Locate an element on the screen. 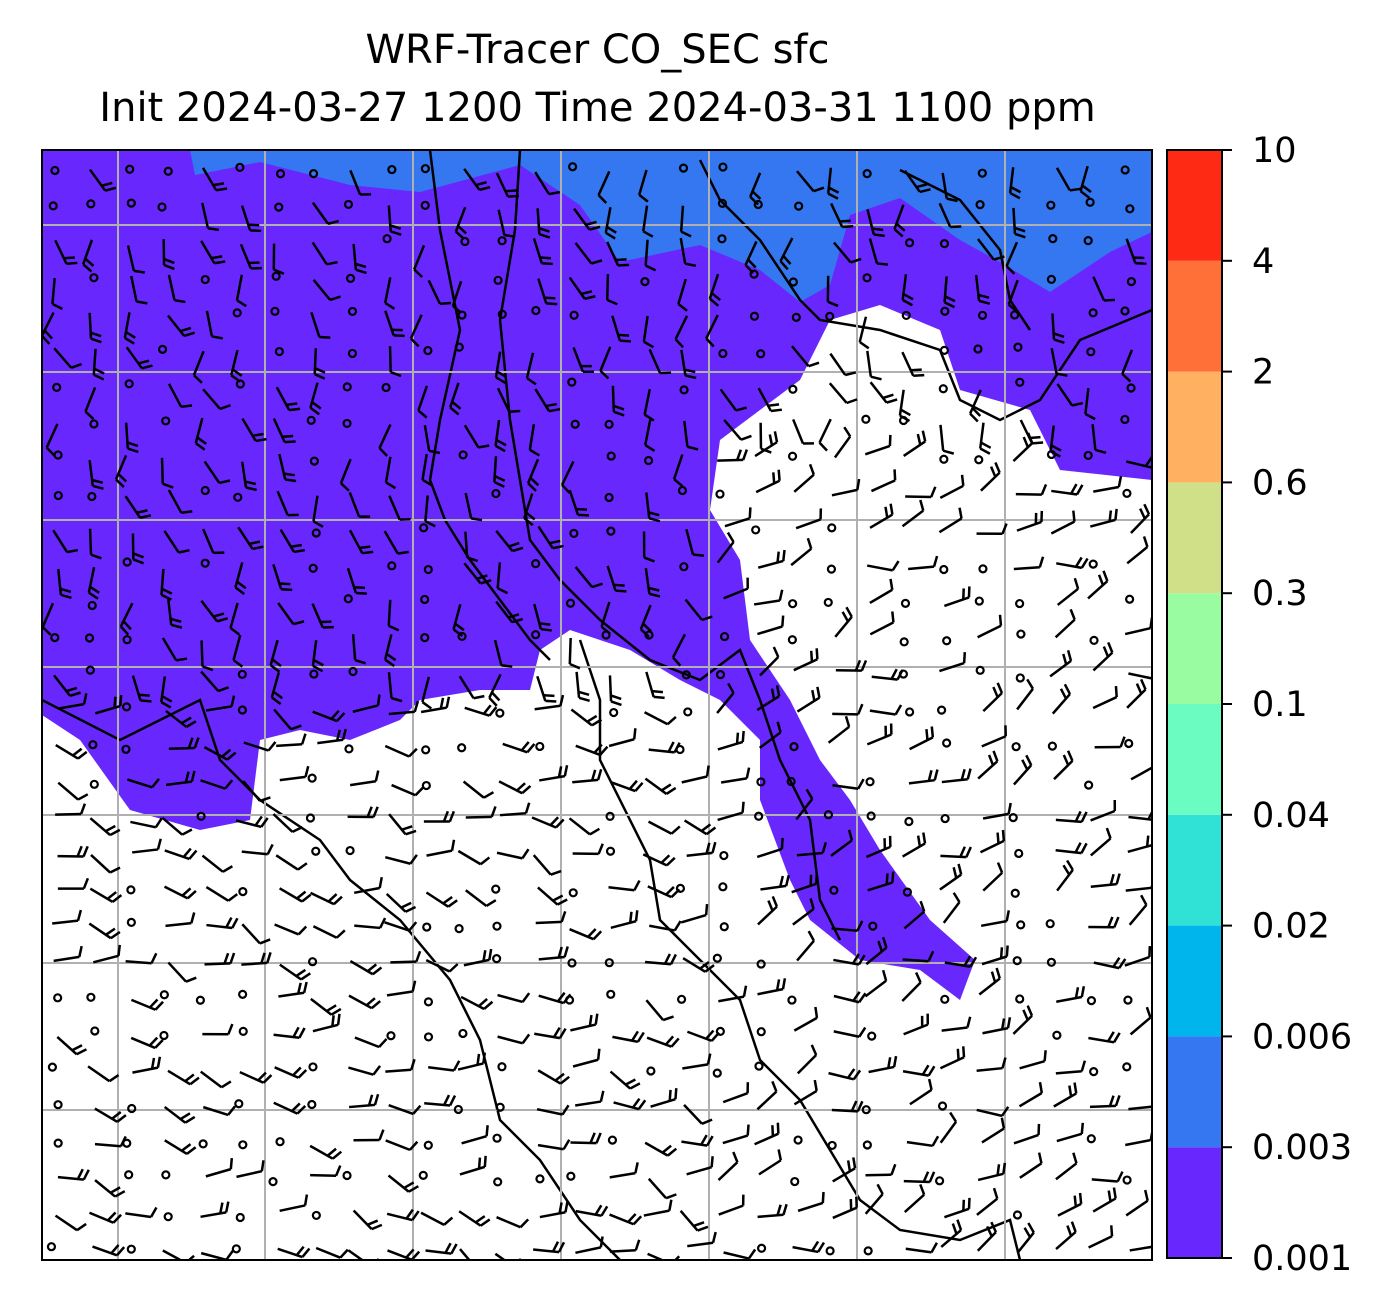 The width and height of the screenshot is (1400, 1313). colorbar-tick-label: 10 is located at coordinates (1274, 151).